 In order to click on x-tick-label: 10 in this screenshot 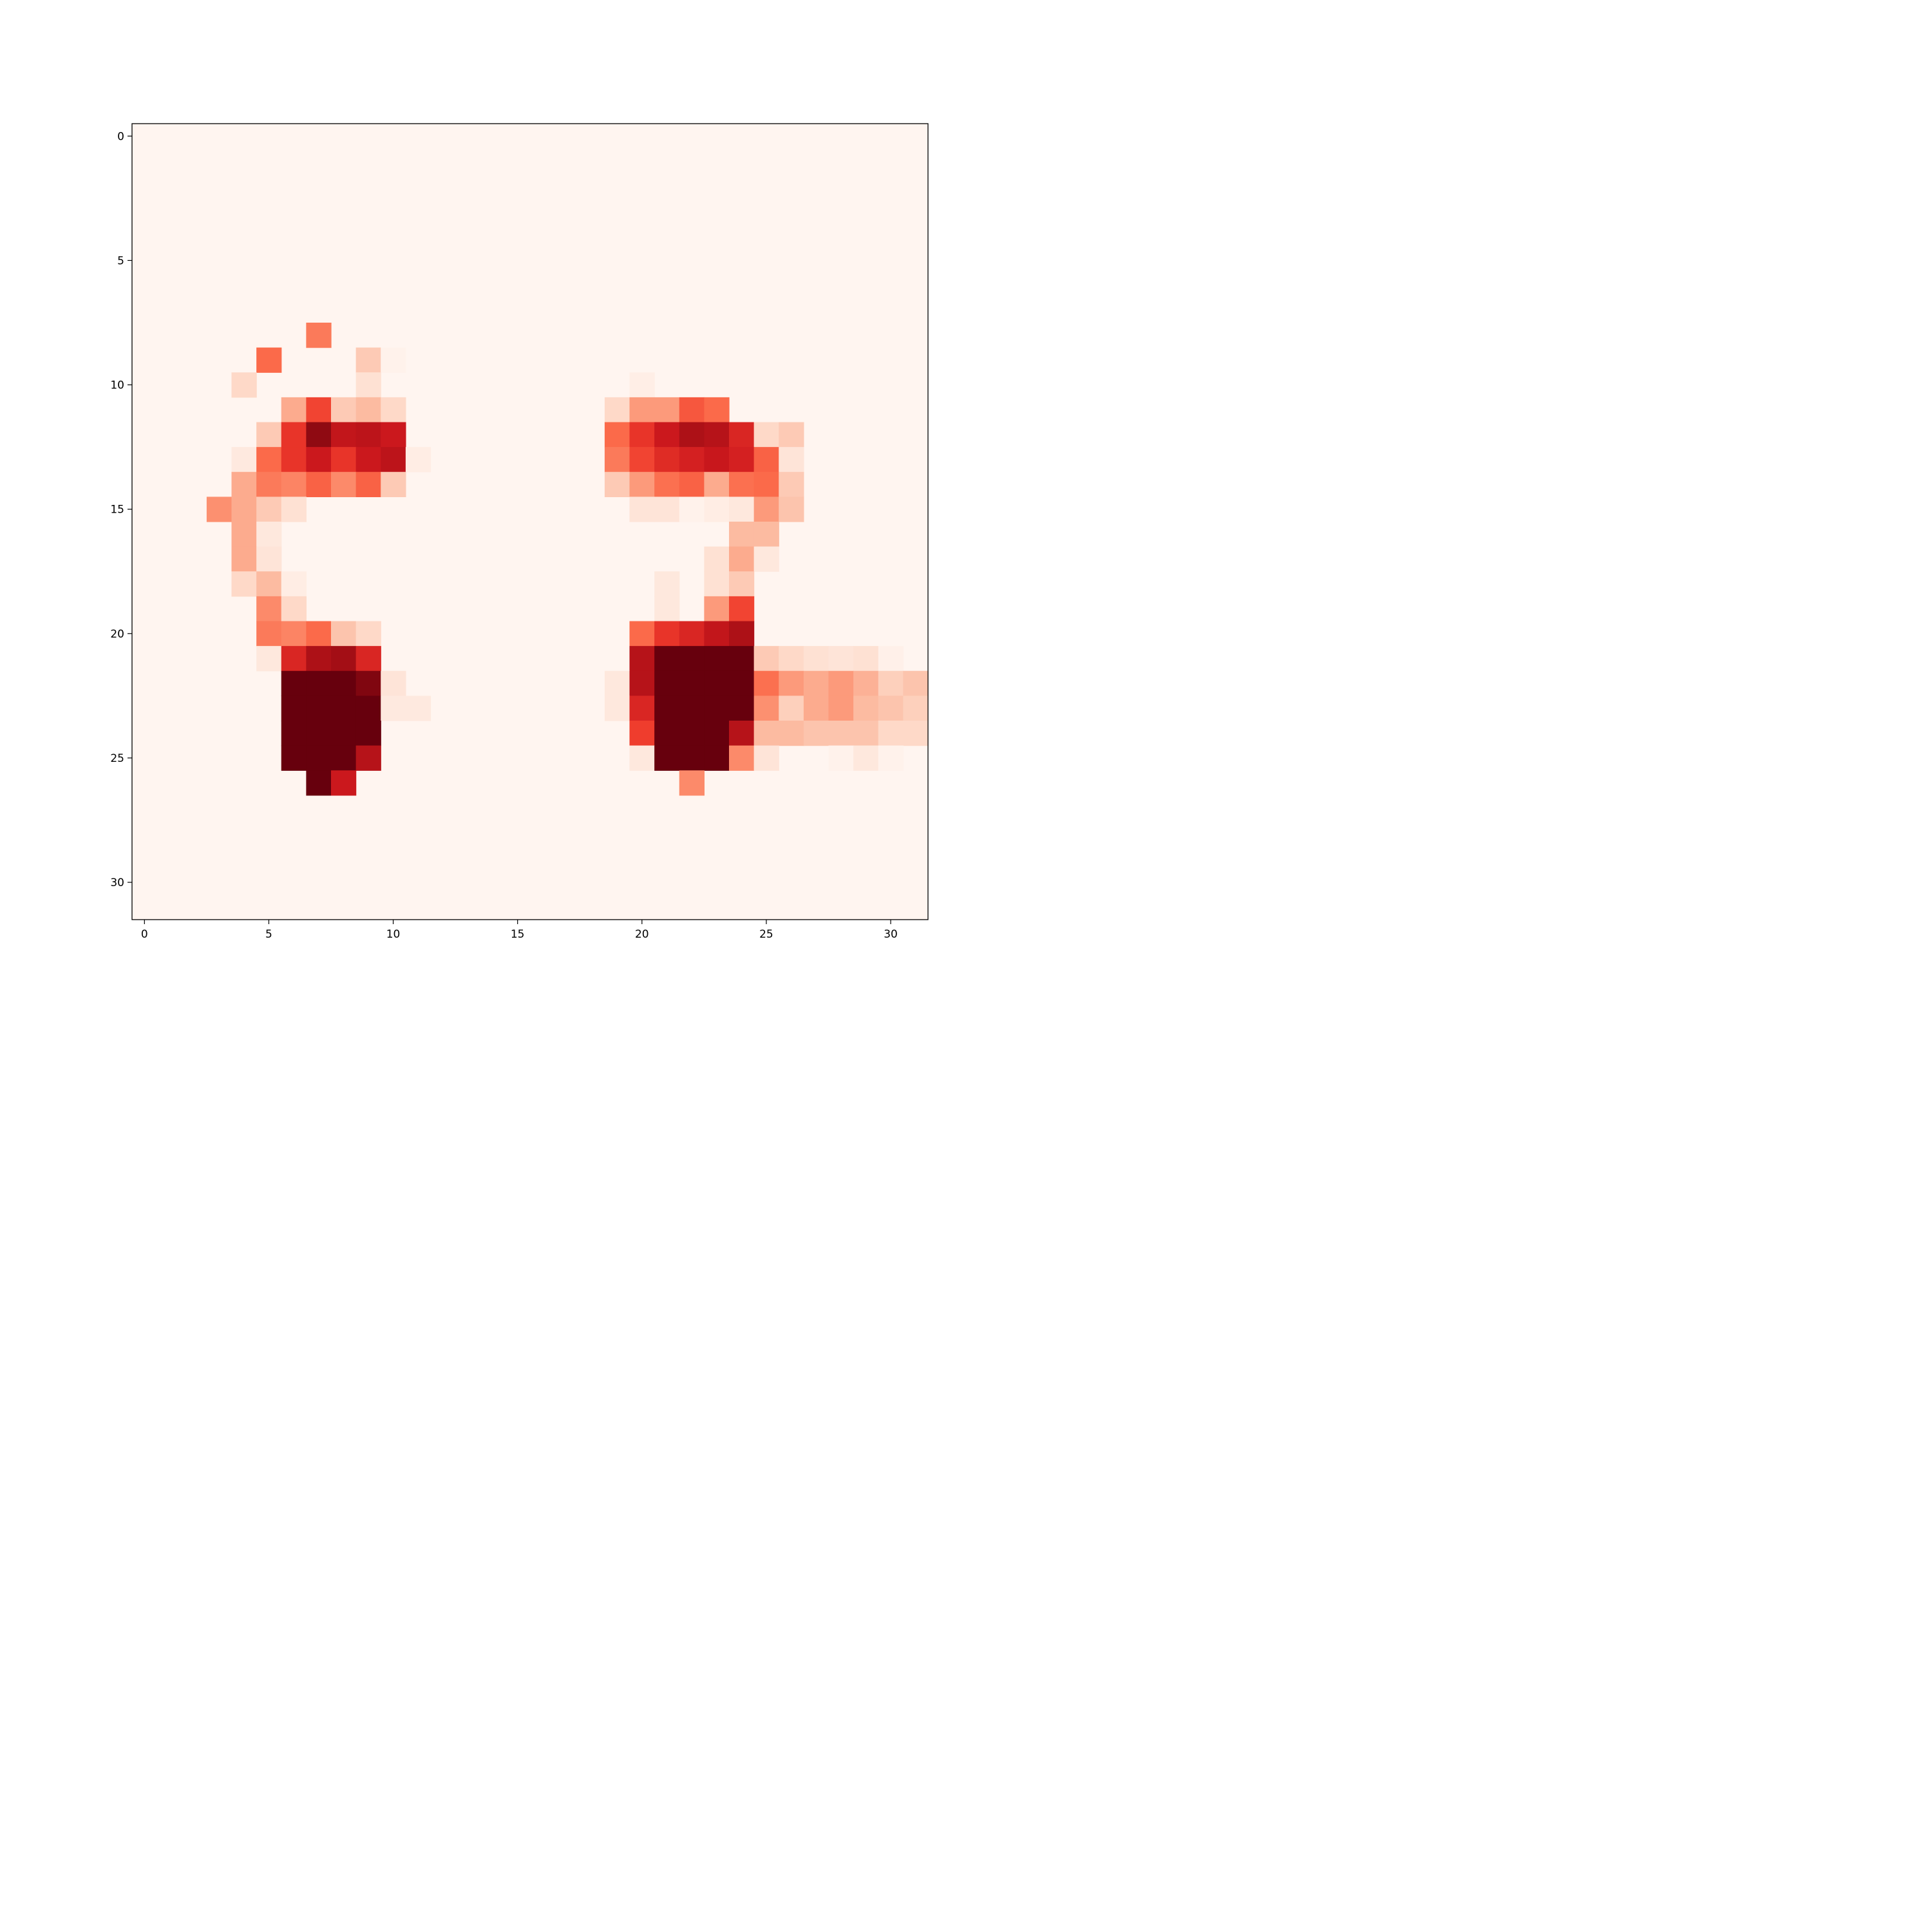, I will do `click(394, 935)`.